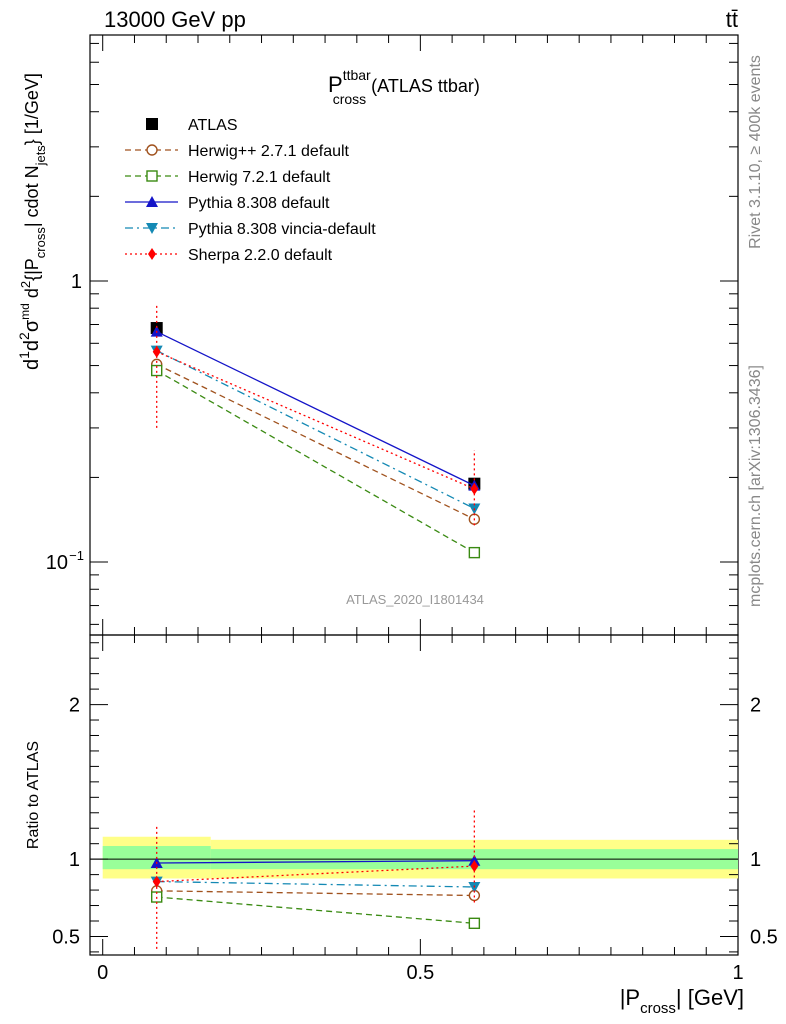 The width and height of the screenshot is (786, 1024). I want to click on main-ylabel: d1d2σmd d2{|Pcross| cdot Njets} [1/GeV], so click(32, 221).